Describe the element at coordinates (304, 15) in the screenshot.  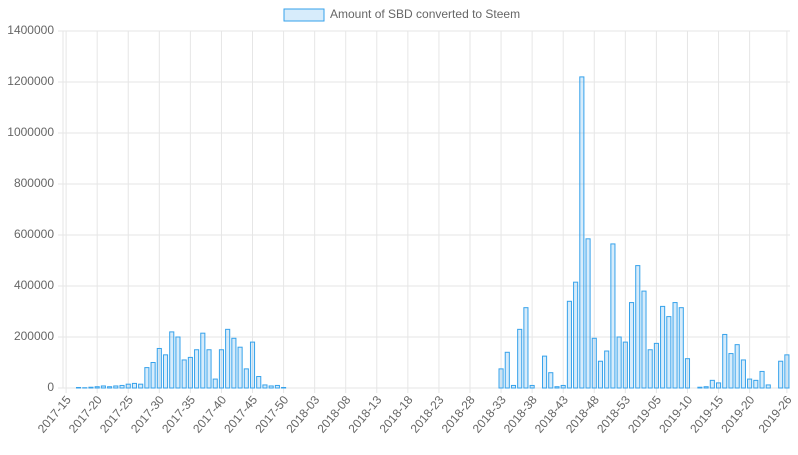
I see `legend-swatch` at that location.